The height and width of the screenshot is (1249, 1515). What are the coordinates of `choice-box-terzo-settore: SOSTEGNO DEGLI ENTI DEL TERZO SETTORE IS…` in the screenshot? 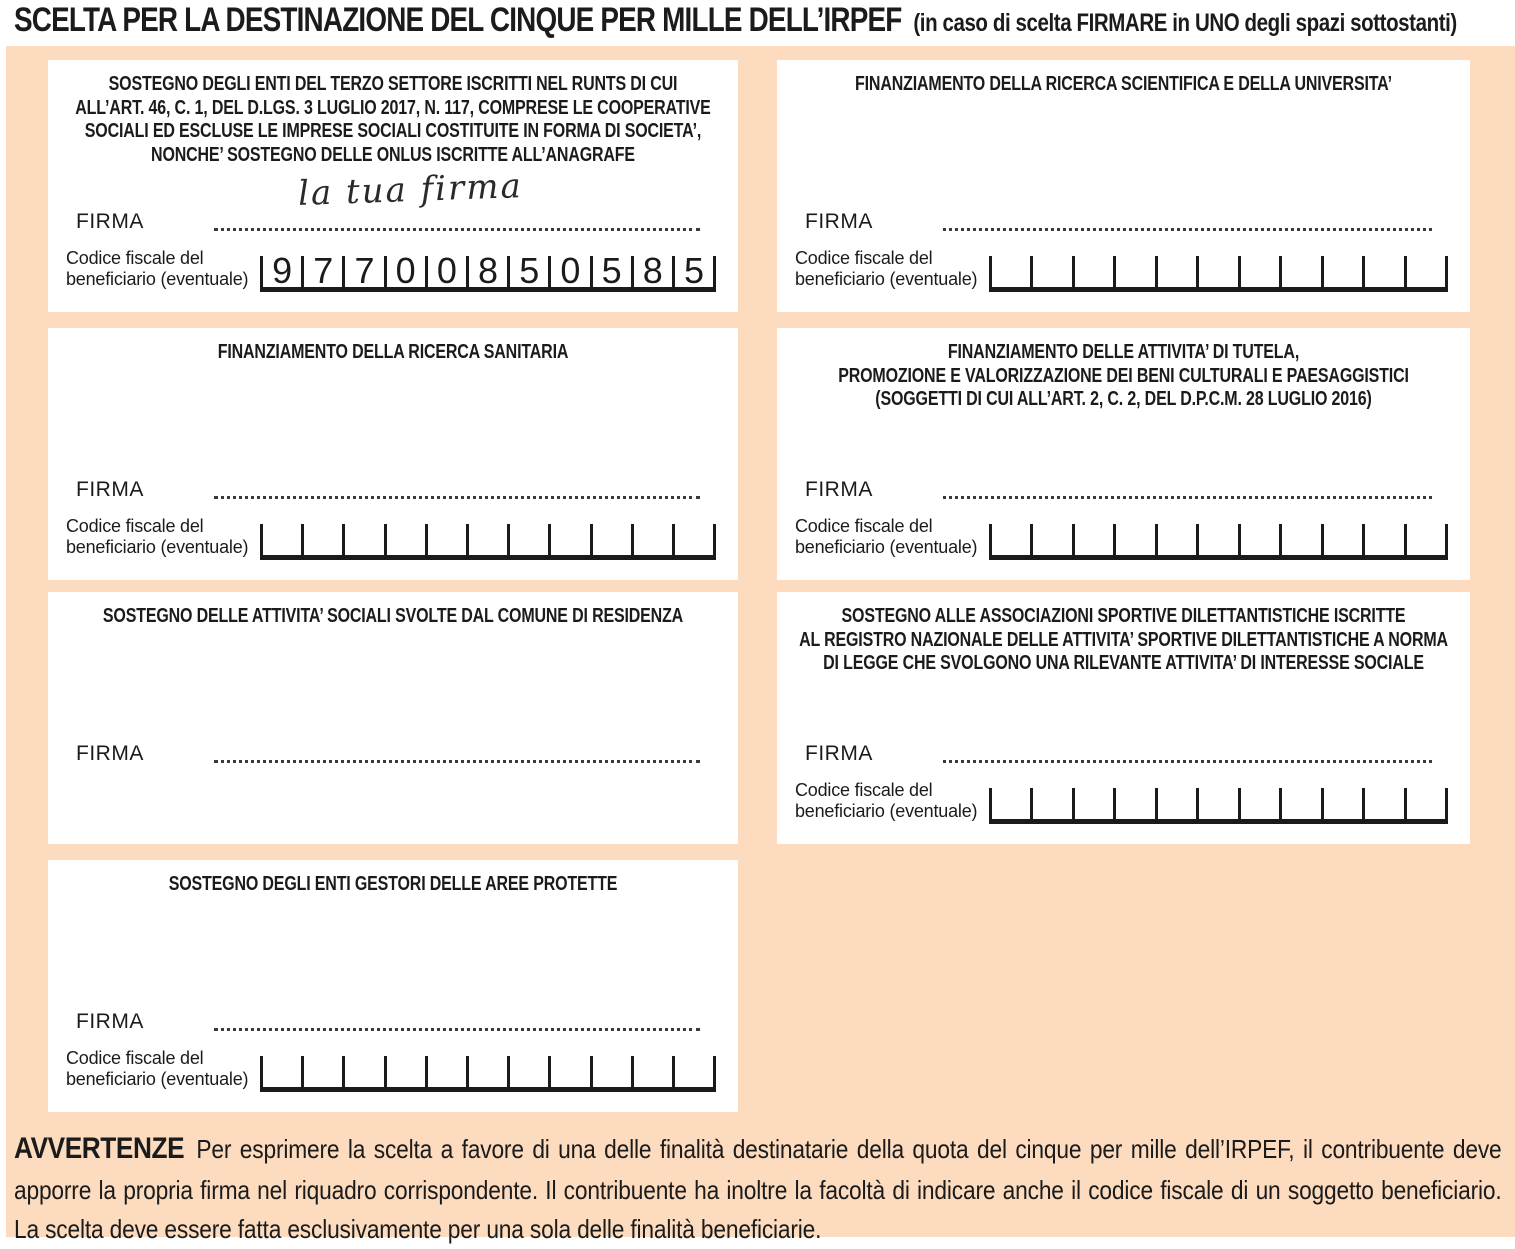 It's located at (393, 186).